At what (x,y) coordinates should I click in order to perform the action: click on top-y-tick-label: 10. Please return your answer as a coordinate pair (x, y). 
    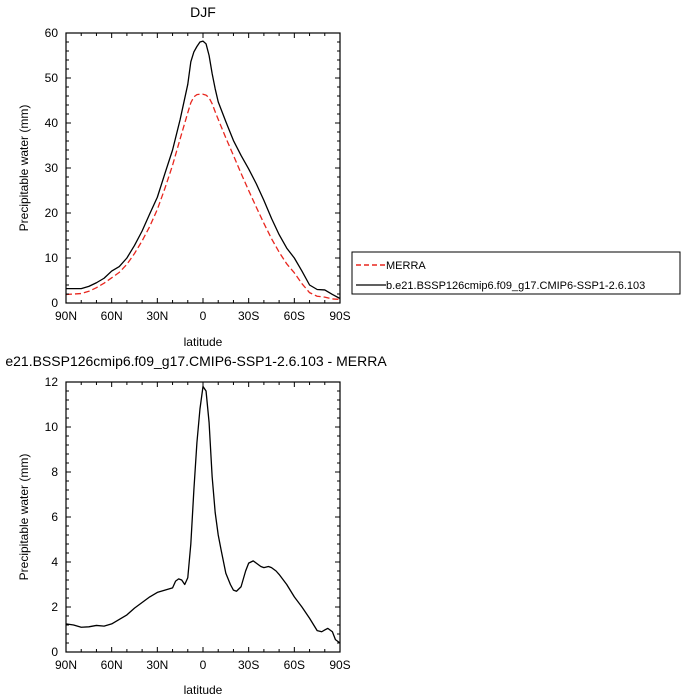
    Looking at the image, I should click on (52, 258).